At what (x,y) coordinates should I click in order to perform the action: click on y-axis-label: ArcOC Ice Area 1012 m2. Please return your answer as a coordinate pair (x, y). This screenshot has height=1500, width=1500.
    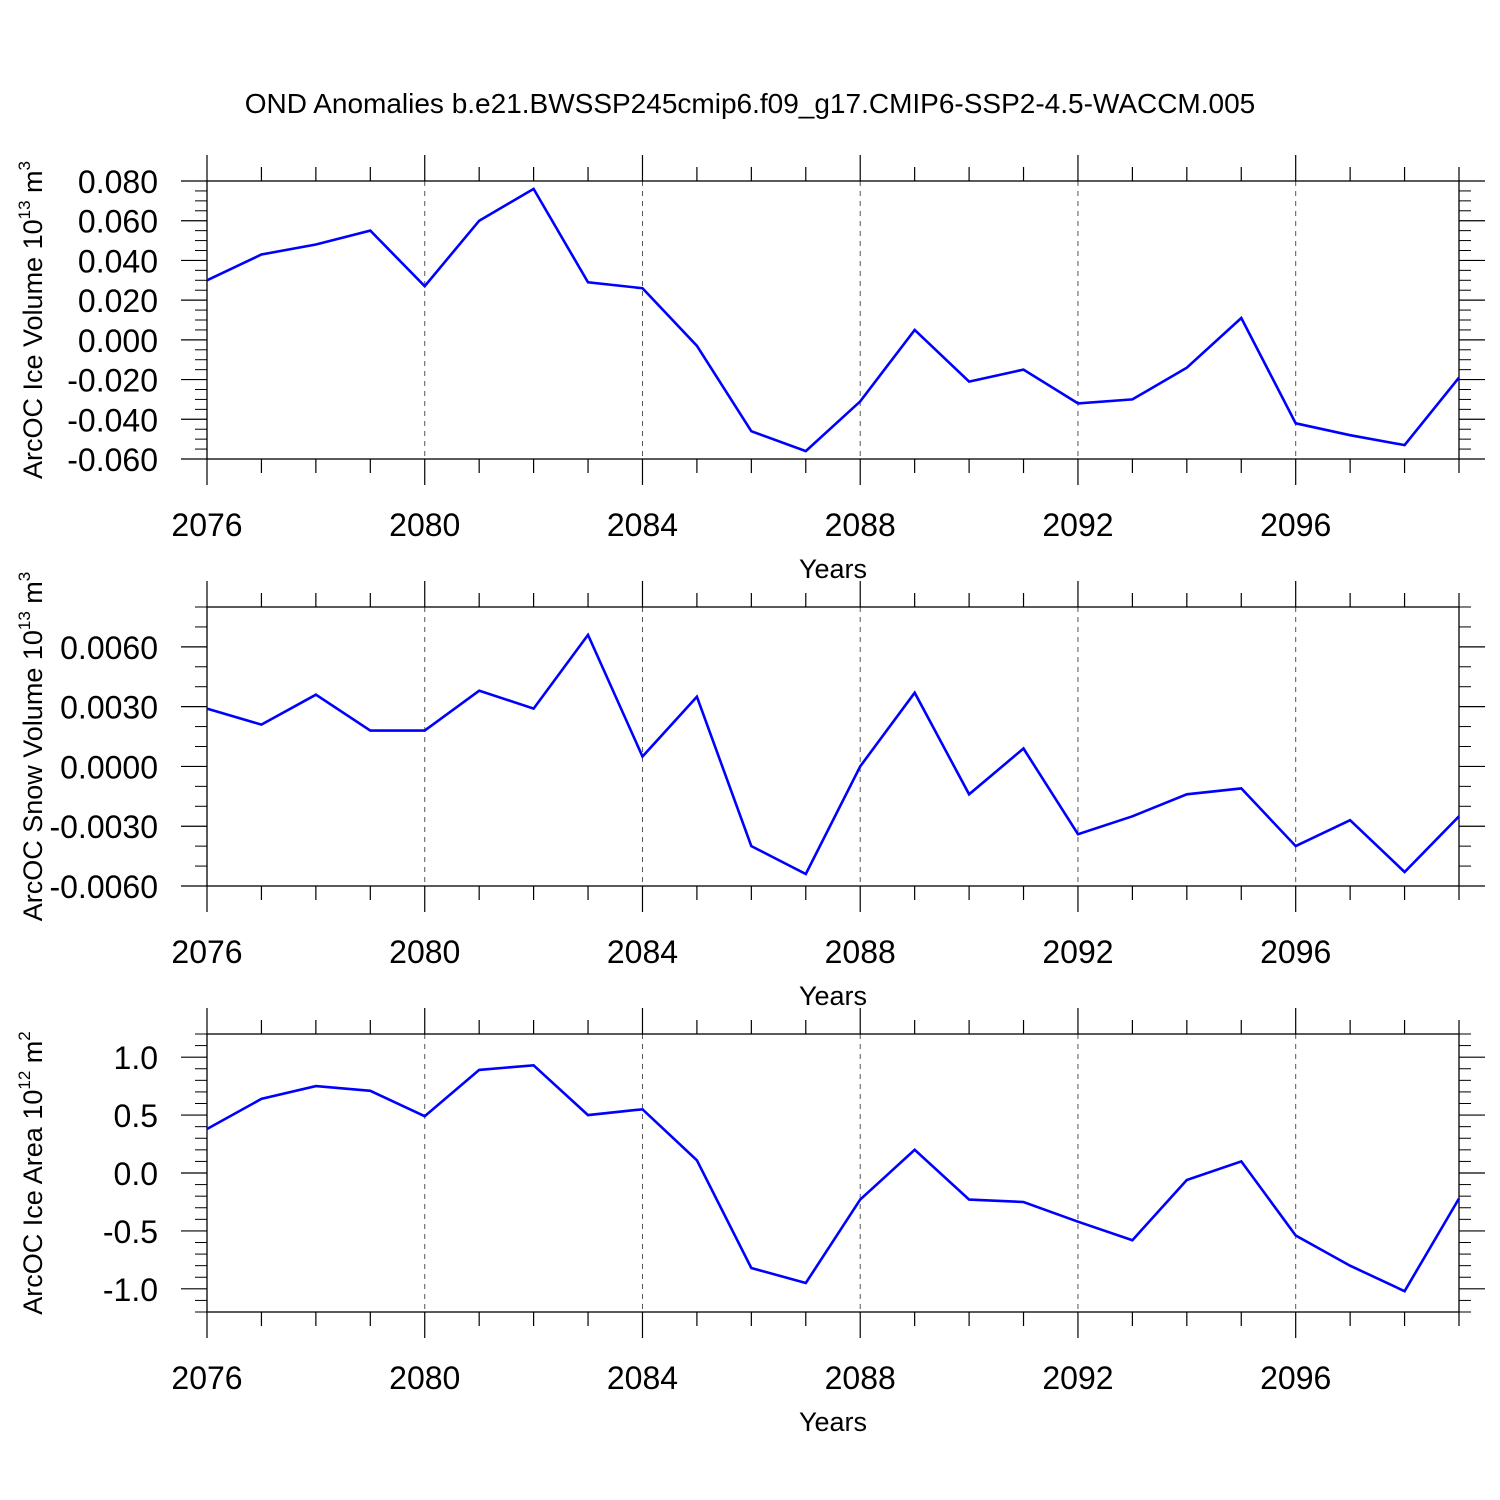
    Looking at the image, I should click on (31, 1173).